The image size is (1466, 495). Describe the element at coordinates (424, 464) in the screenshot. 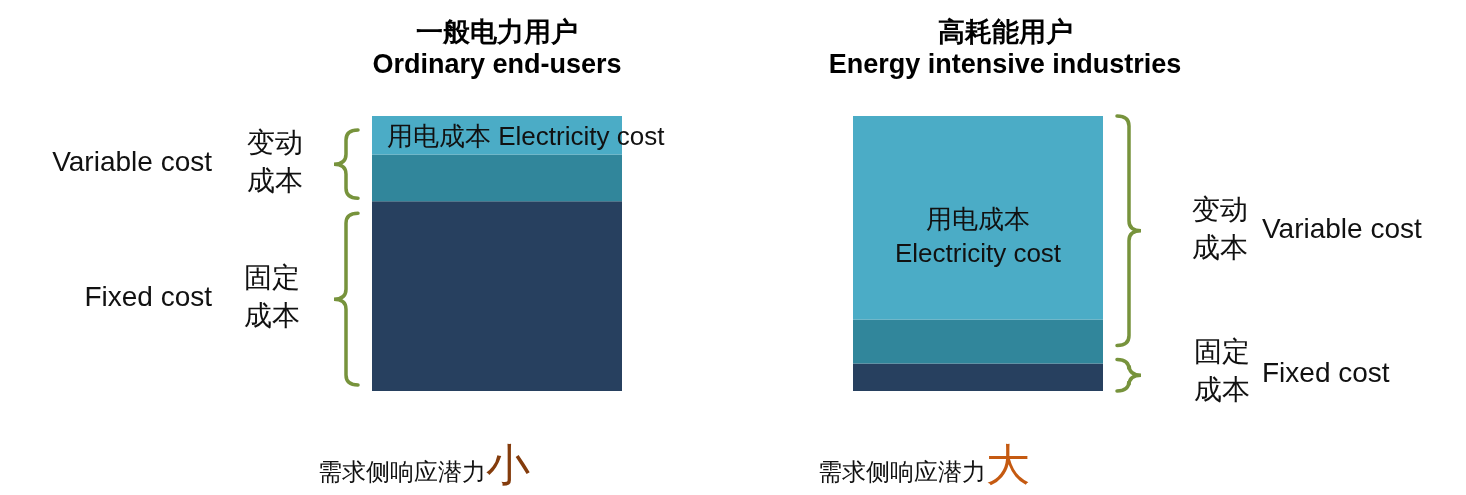

I see `text: 需求侧响应潜力小` at that location.